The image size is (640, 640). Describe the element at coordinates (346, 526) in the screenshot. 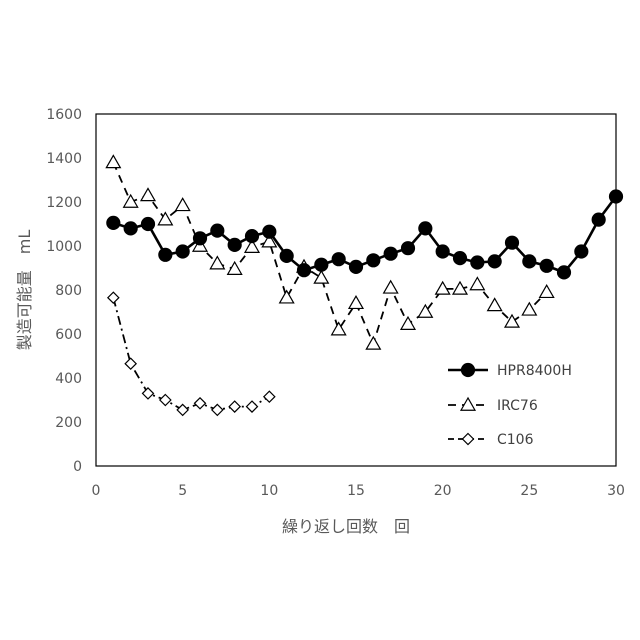

I see `x-axis-title: 繰り返し回数 回` at that location.